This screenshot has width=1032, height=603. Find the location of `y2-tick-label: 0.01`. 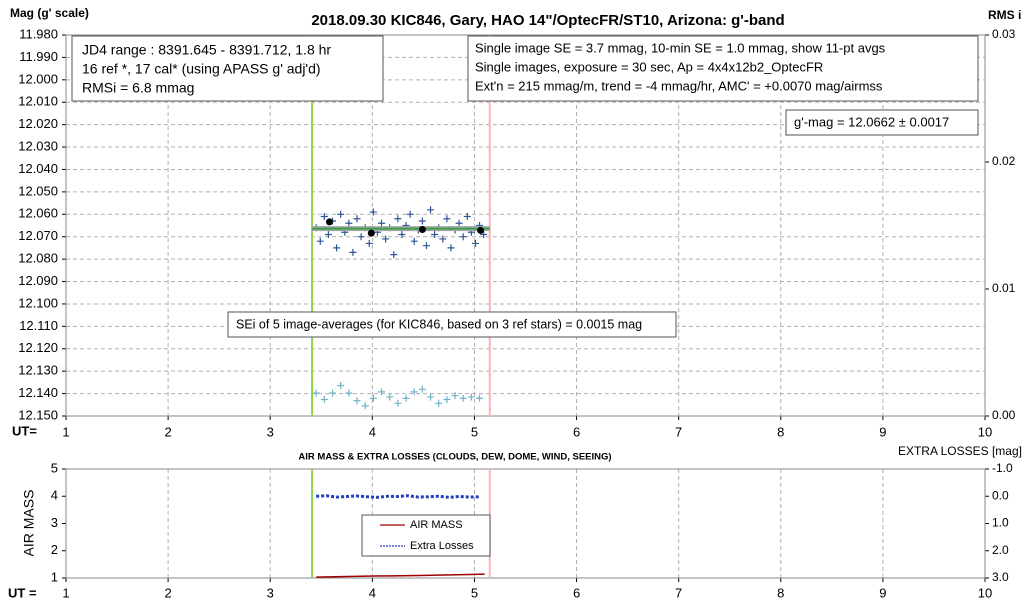

y2-tick-label: 0.01 is located at coordinates (1004, 288).